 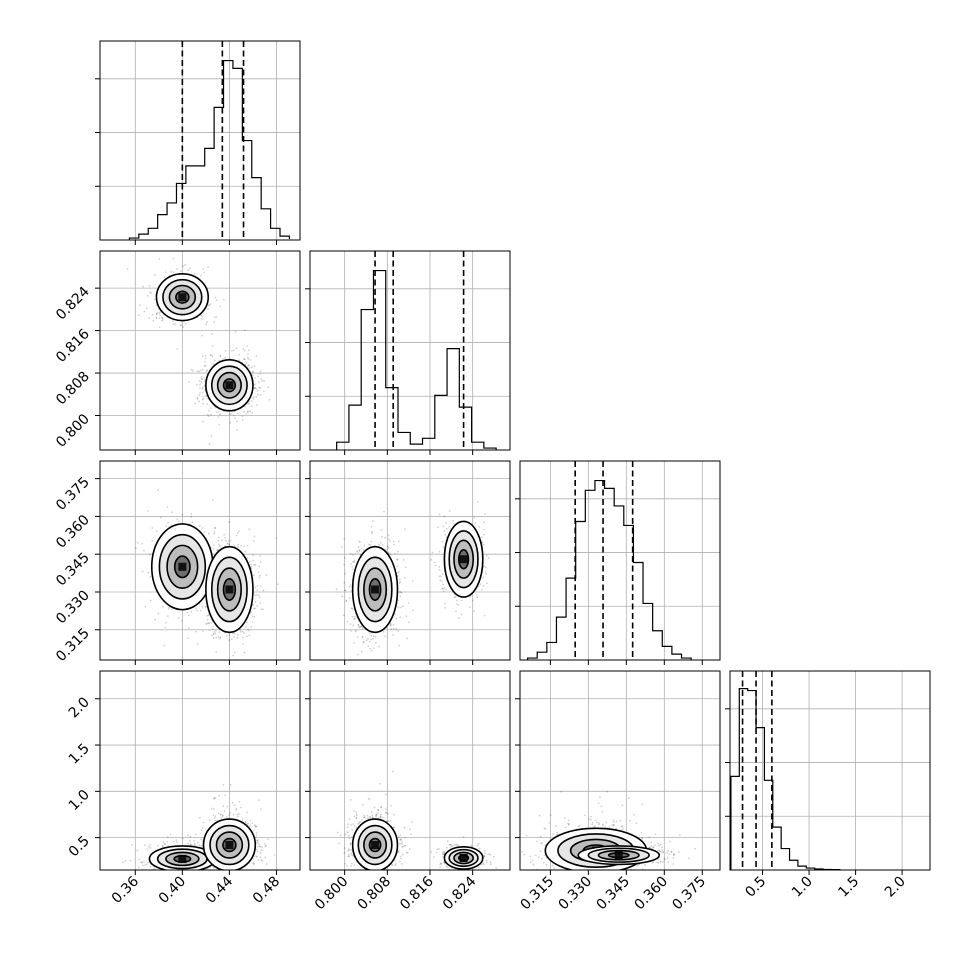 I want to click on axes-frame, so click(x=830, y=770).